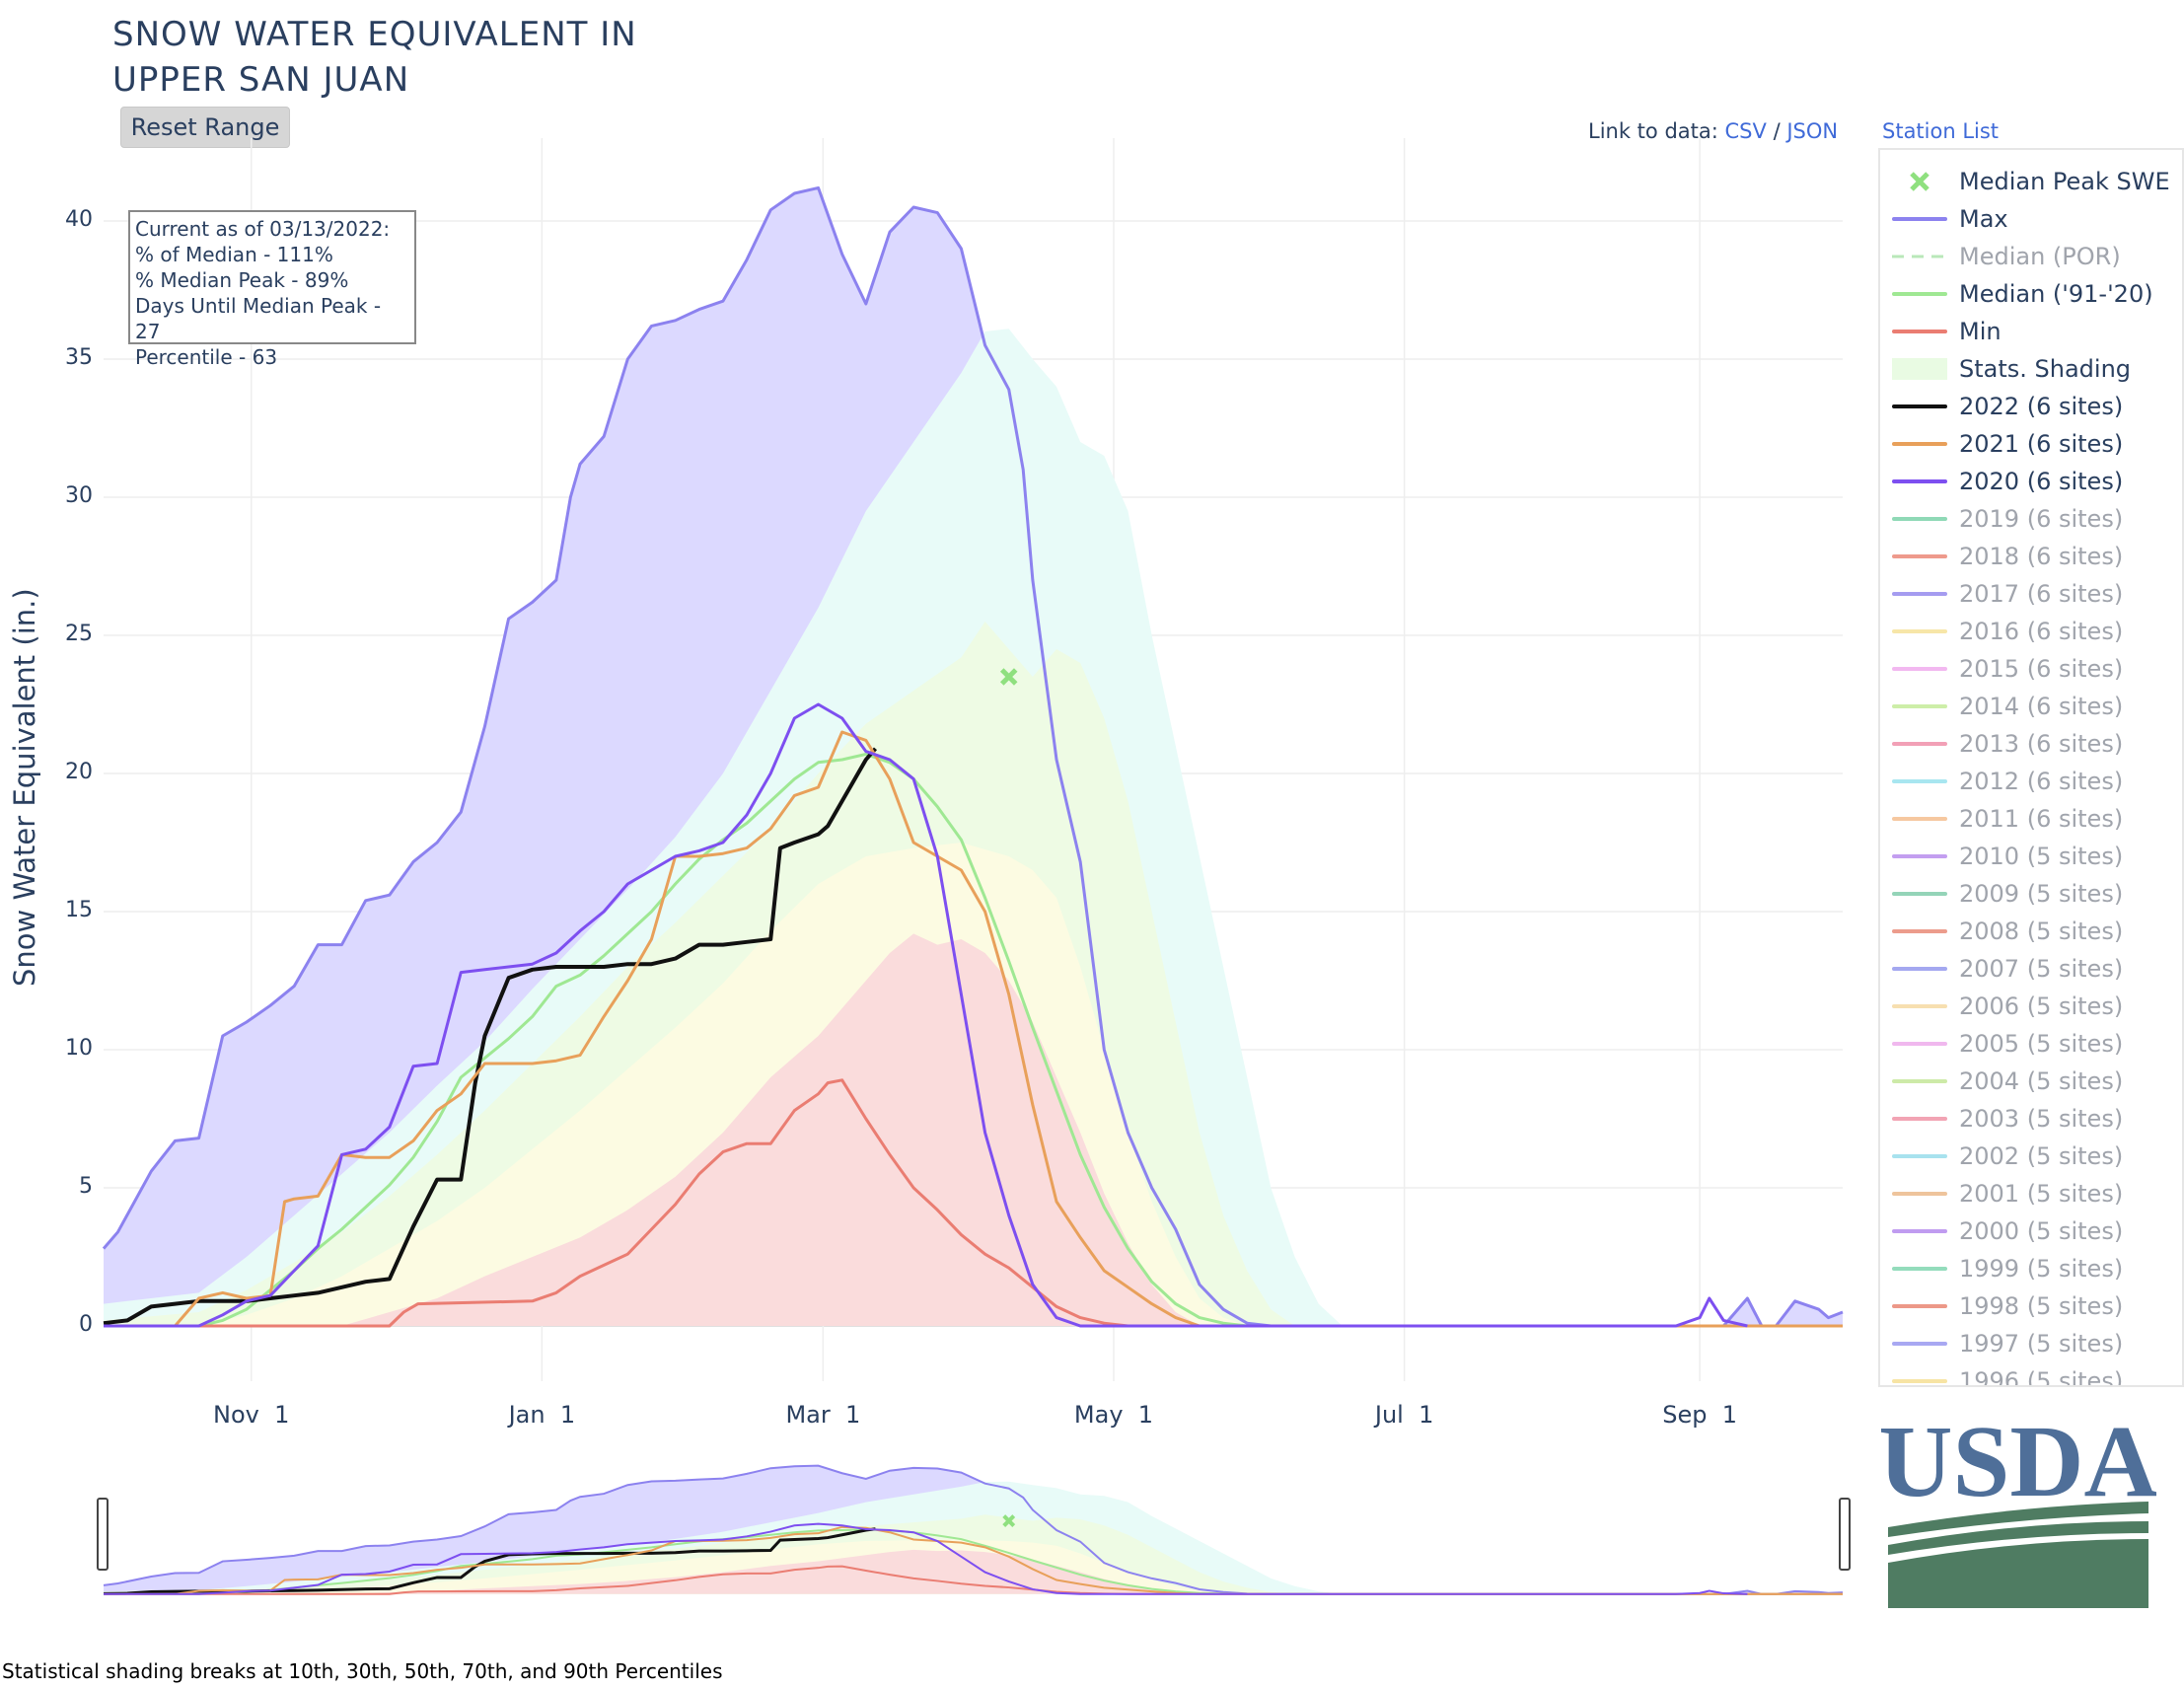 The height and width of the screenshot is (1689, 2184). Describe the element at coordinates (79, 1049) in the screenshot. I see `y-tick-label: 10` at that location.